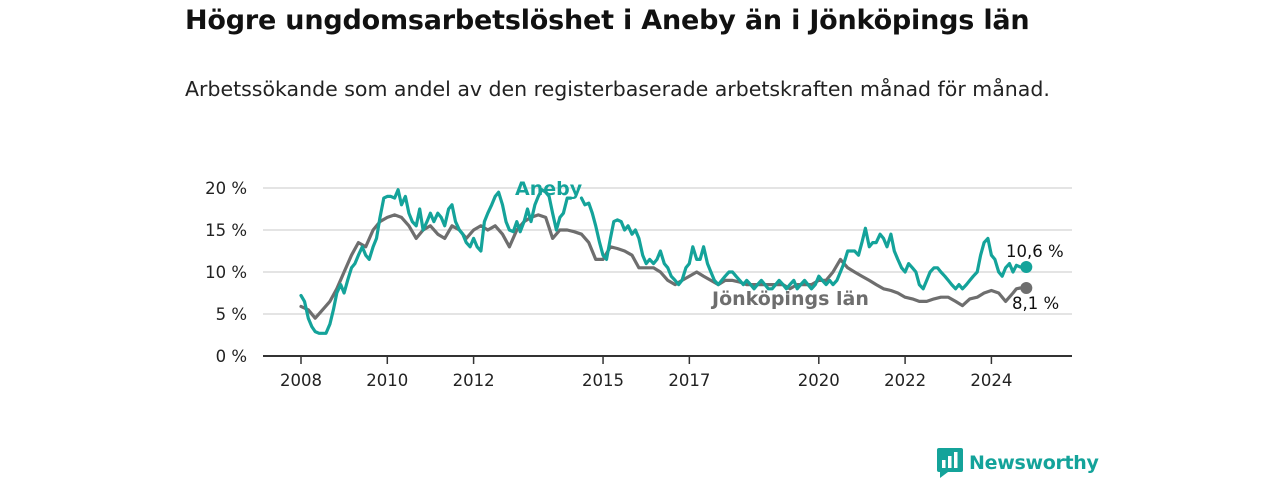  What do you see at coordinates (387, 380) in the screenshot?
I see `x-tick-label: 2010` at bounding box center [387, 380].